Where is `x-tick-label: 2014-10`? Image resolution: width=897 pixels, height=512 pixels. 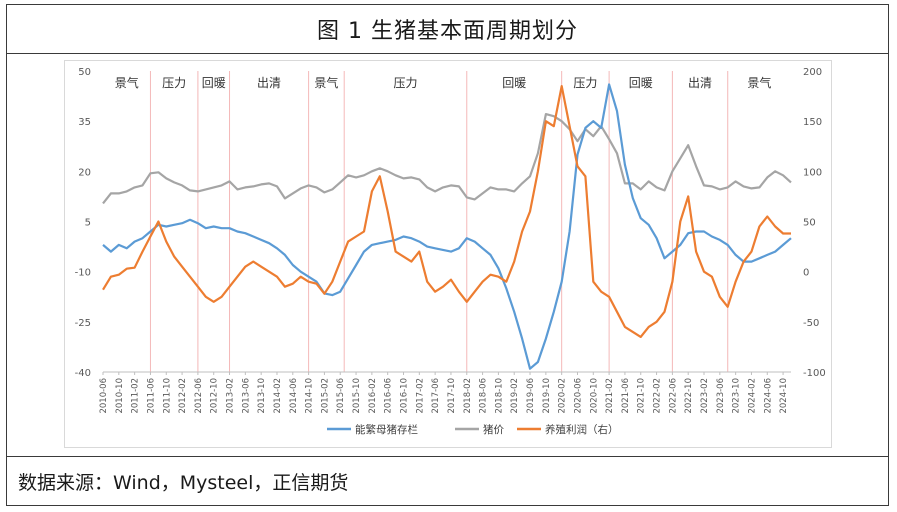
x-tick-label: 2014-10 is located at coordinates (310, 396).